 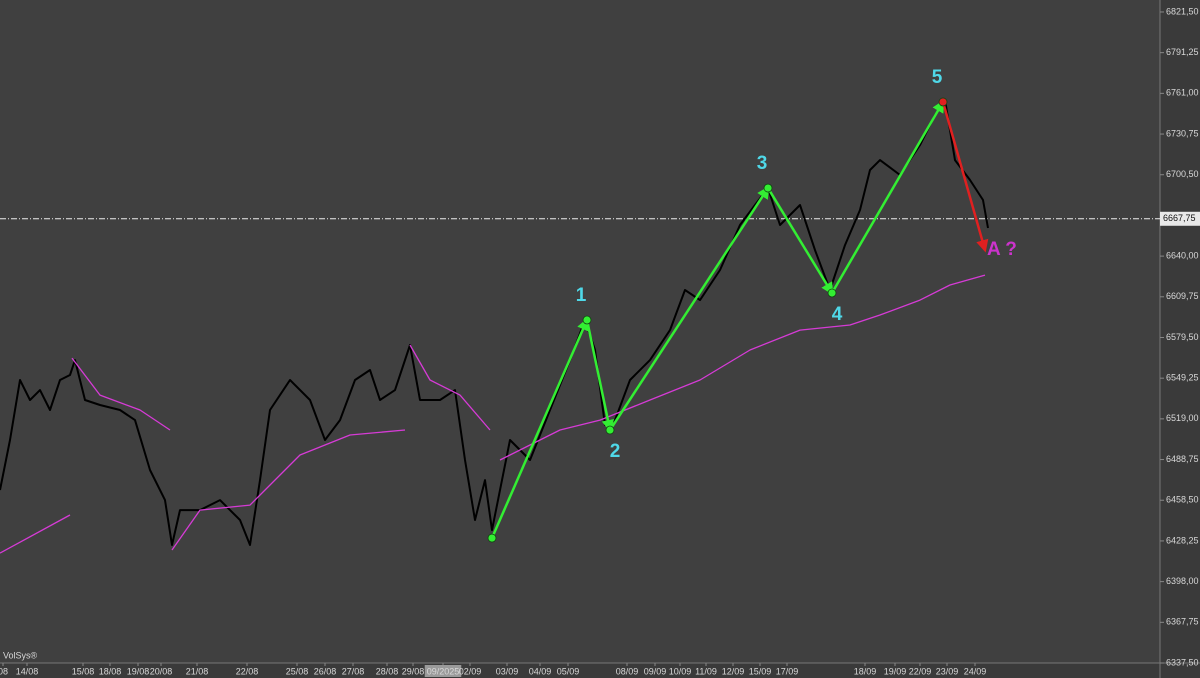 What do you see at coordinates (581, 295) in the screenshot?
I see `wave-label: 1` at bounding box center [581, 295].